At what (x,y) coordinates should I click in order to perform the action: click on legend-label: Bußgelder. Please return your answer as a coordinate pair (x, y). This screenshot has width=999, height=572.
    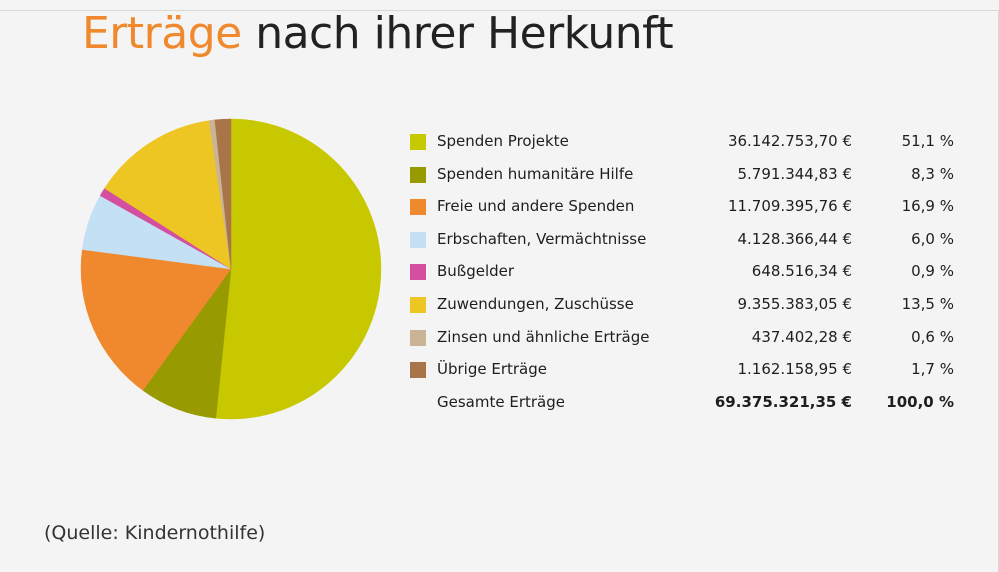
    Looking at the image, I should click on (476, 271).